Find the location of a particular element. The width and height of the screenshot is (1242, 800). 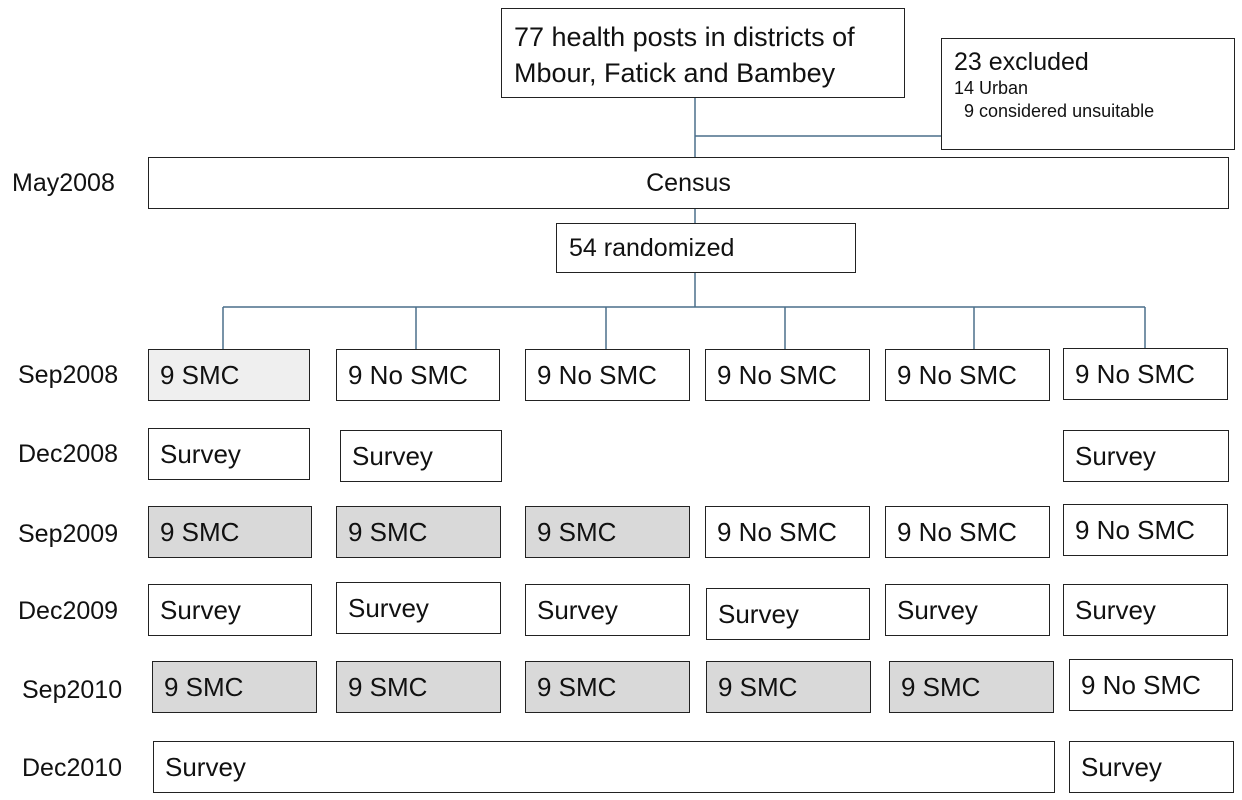

excluded-urban: 14 Urban is located at coordinates (991, 88).